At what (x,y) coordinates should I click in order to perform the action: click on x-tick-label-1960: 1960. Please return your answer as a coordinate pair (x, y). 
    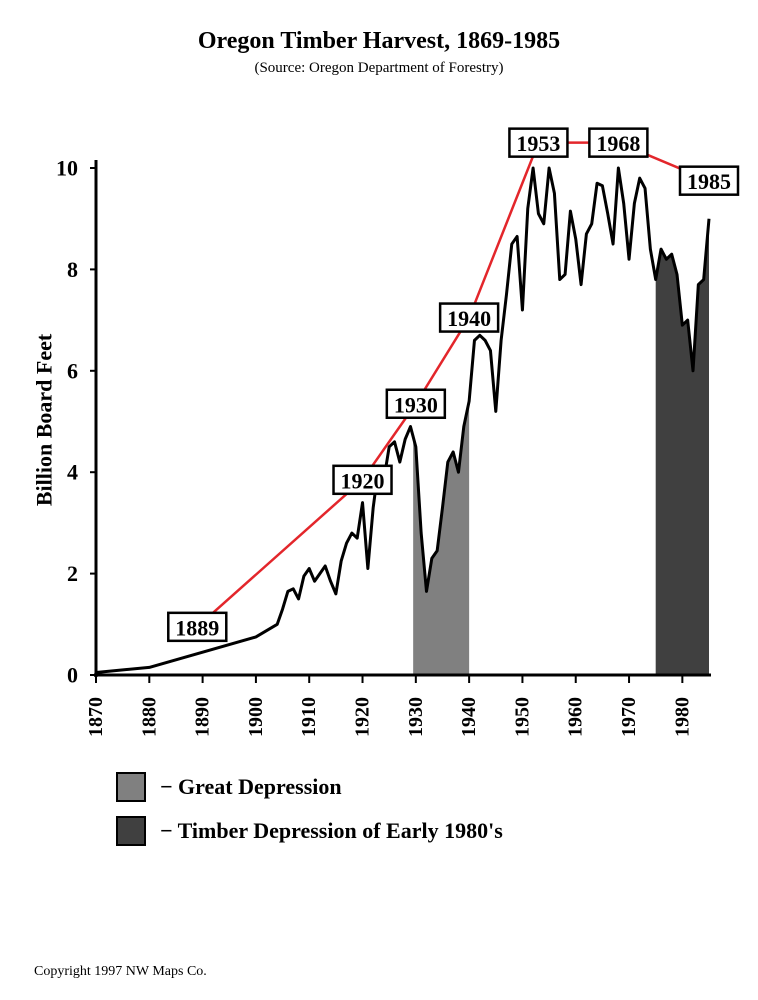
    Looking at the image, I should click on (576, 717).